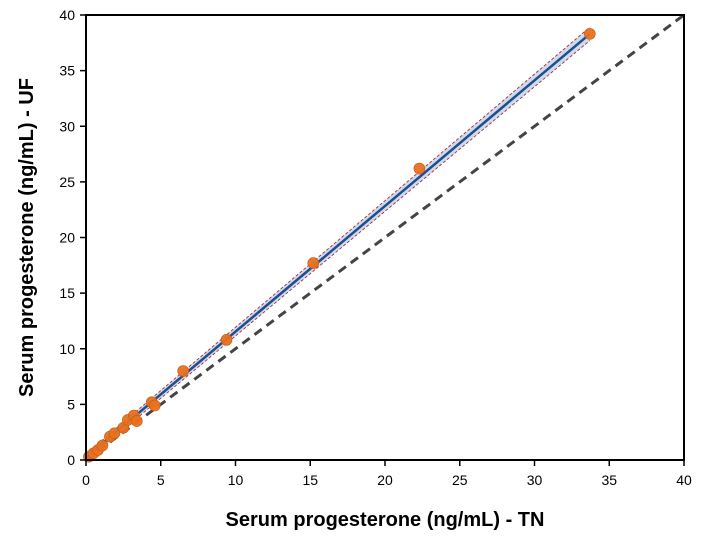  What do you see at coordinates (535, 480) in the screenshot?
I see `x-tick-label: 30` at bounding box center [535, 480].